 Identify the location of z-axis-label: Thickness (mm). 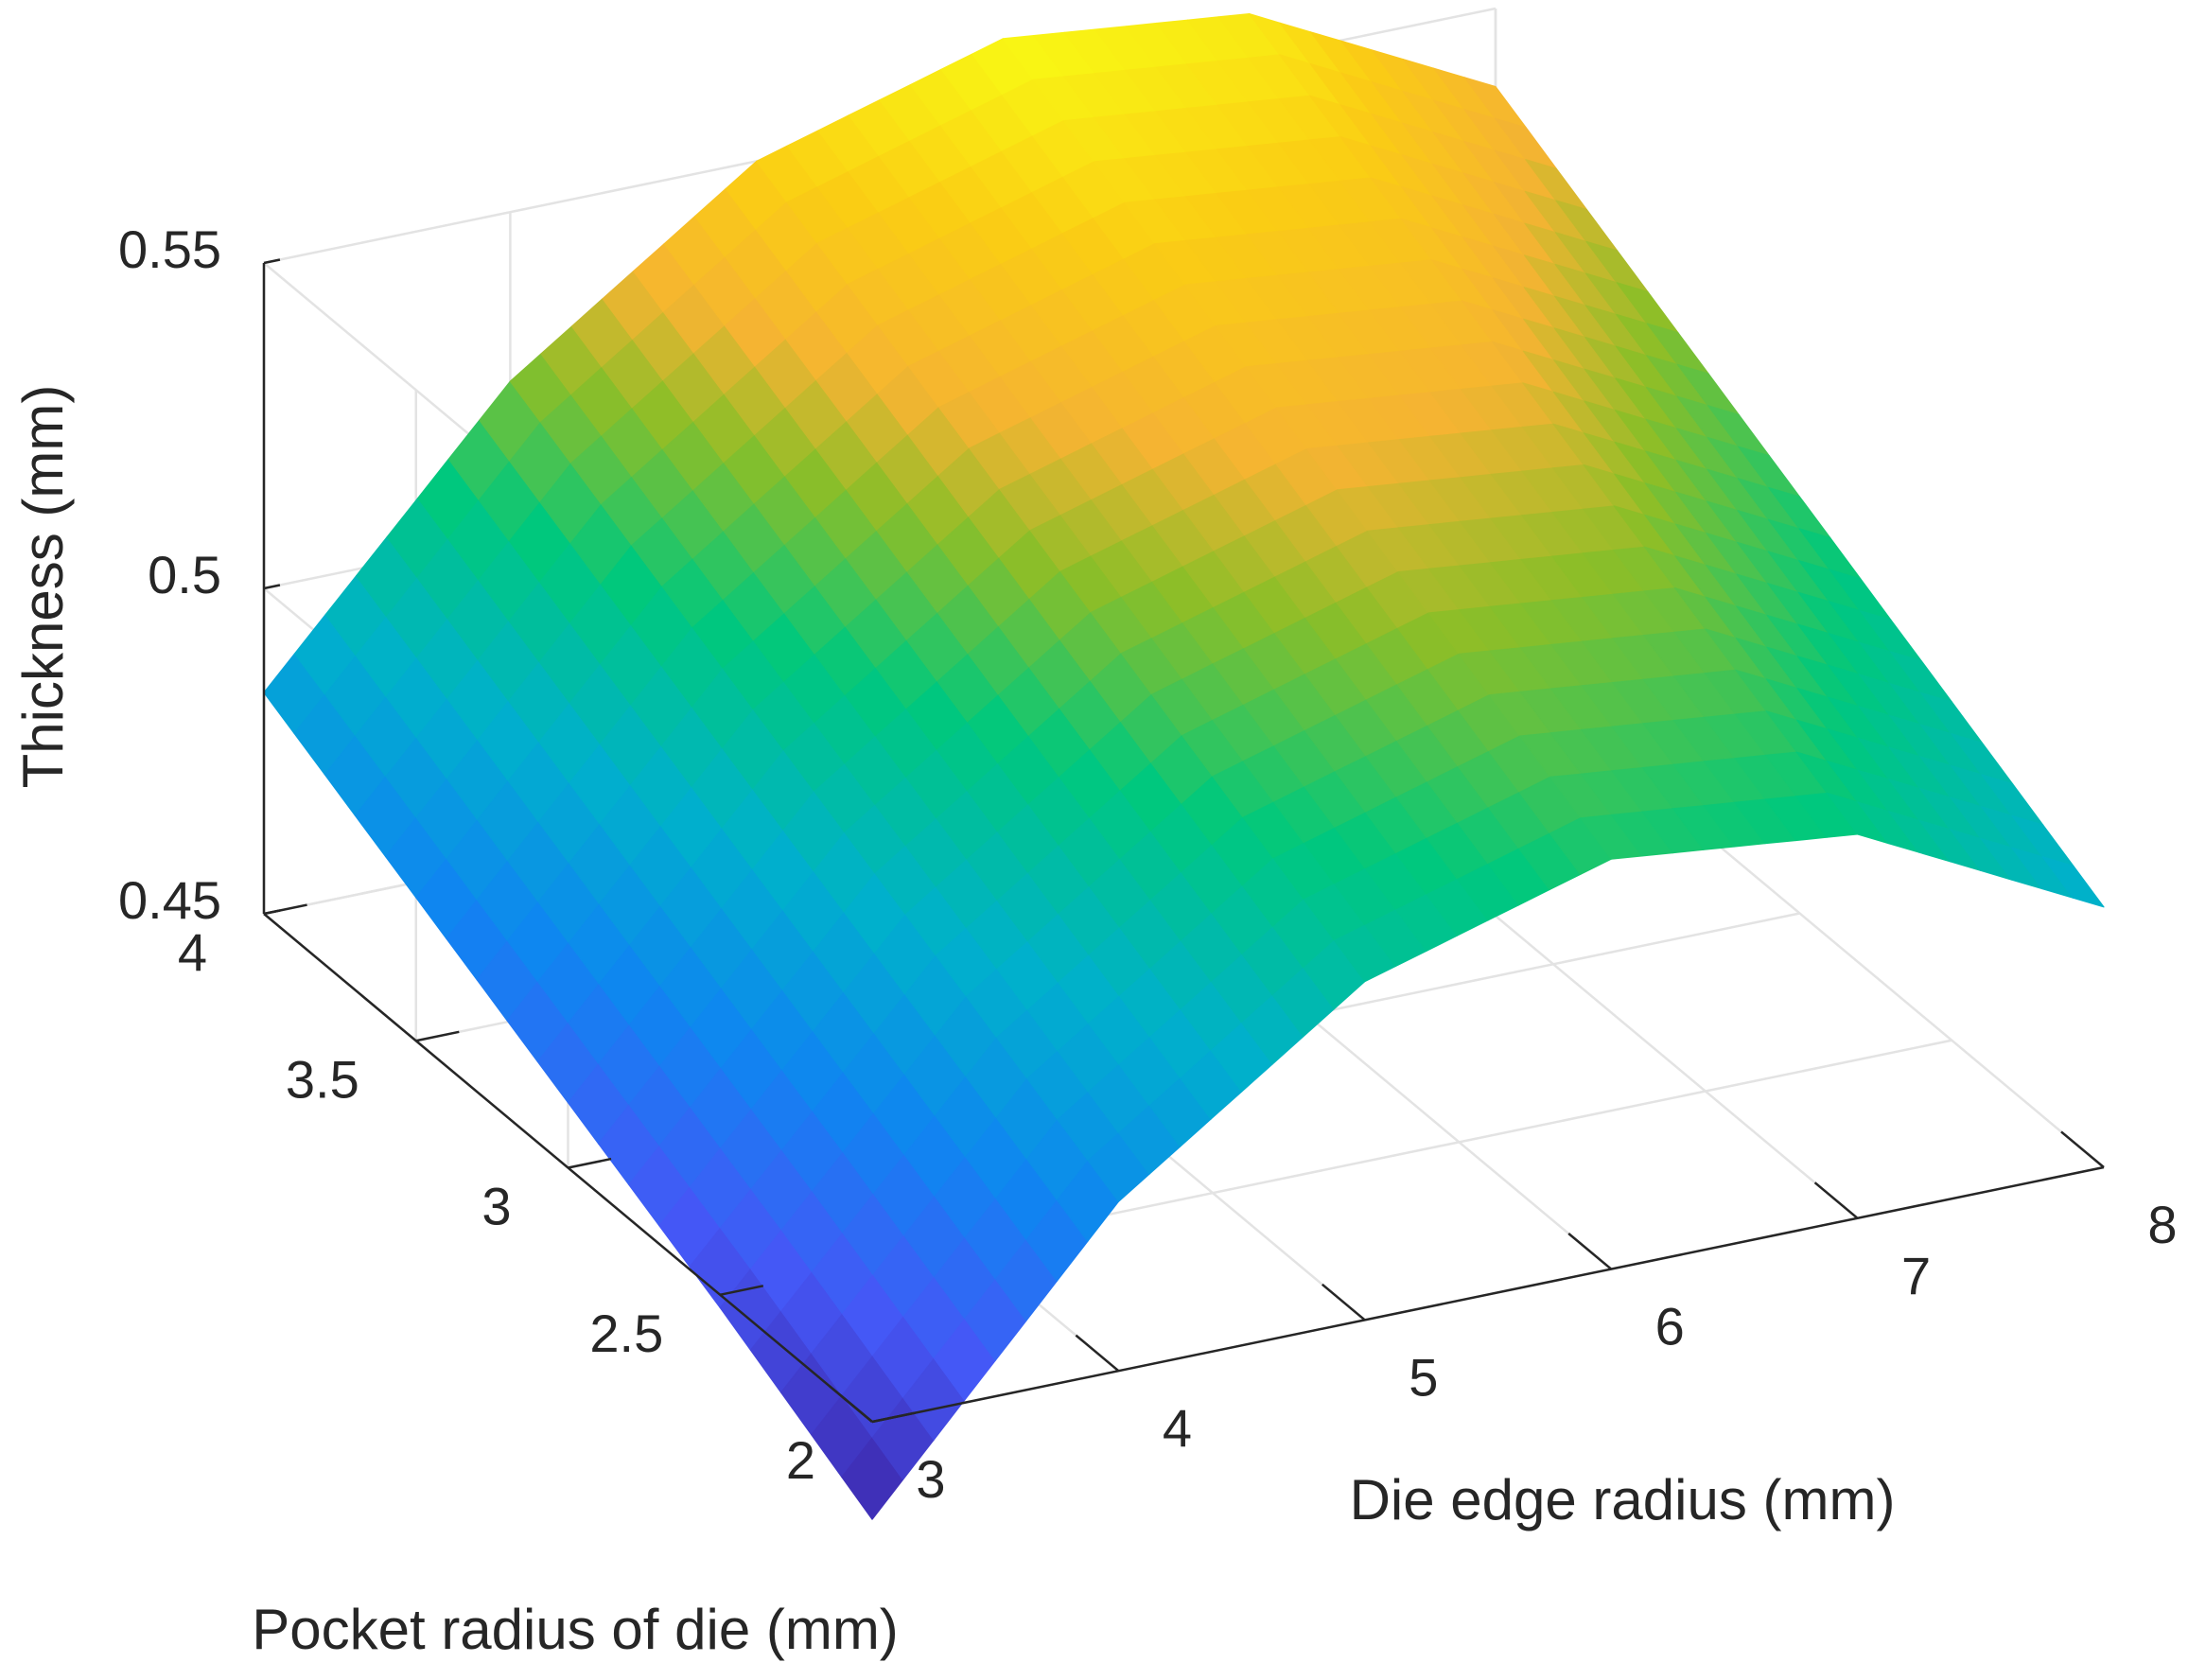
(43, 587).